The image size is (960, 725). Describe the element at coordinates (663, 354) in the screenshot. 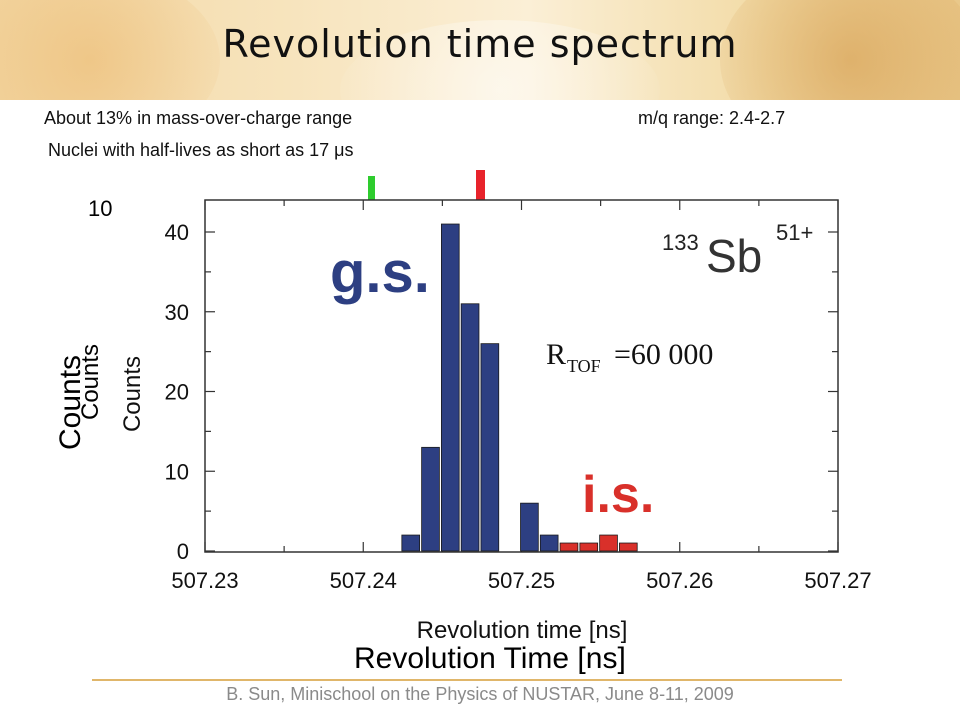

I see `resolution-value: =60 000` at that location.